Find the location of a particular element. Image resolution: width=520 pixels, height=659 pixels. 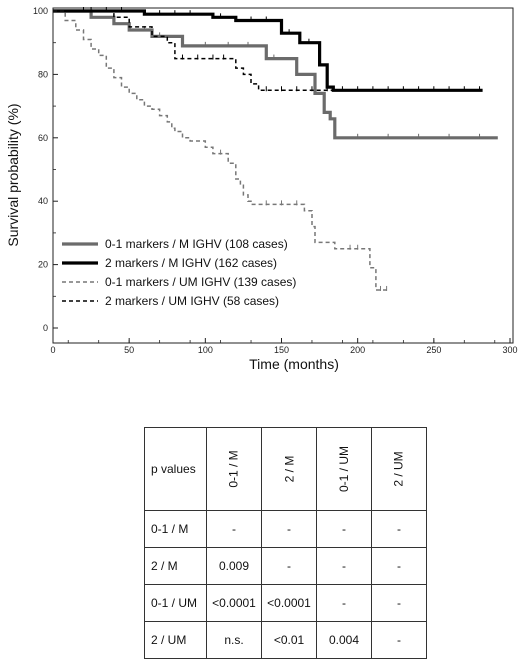

legend-label-1: 2 markers / M IGHV (162 cases) is located at coordinates (191, 263).